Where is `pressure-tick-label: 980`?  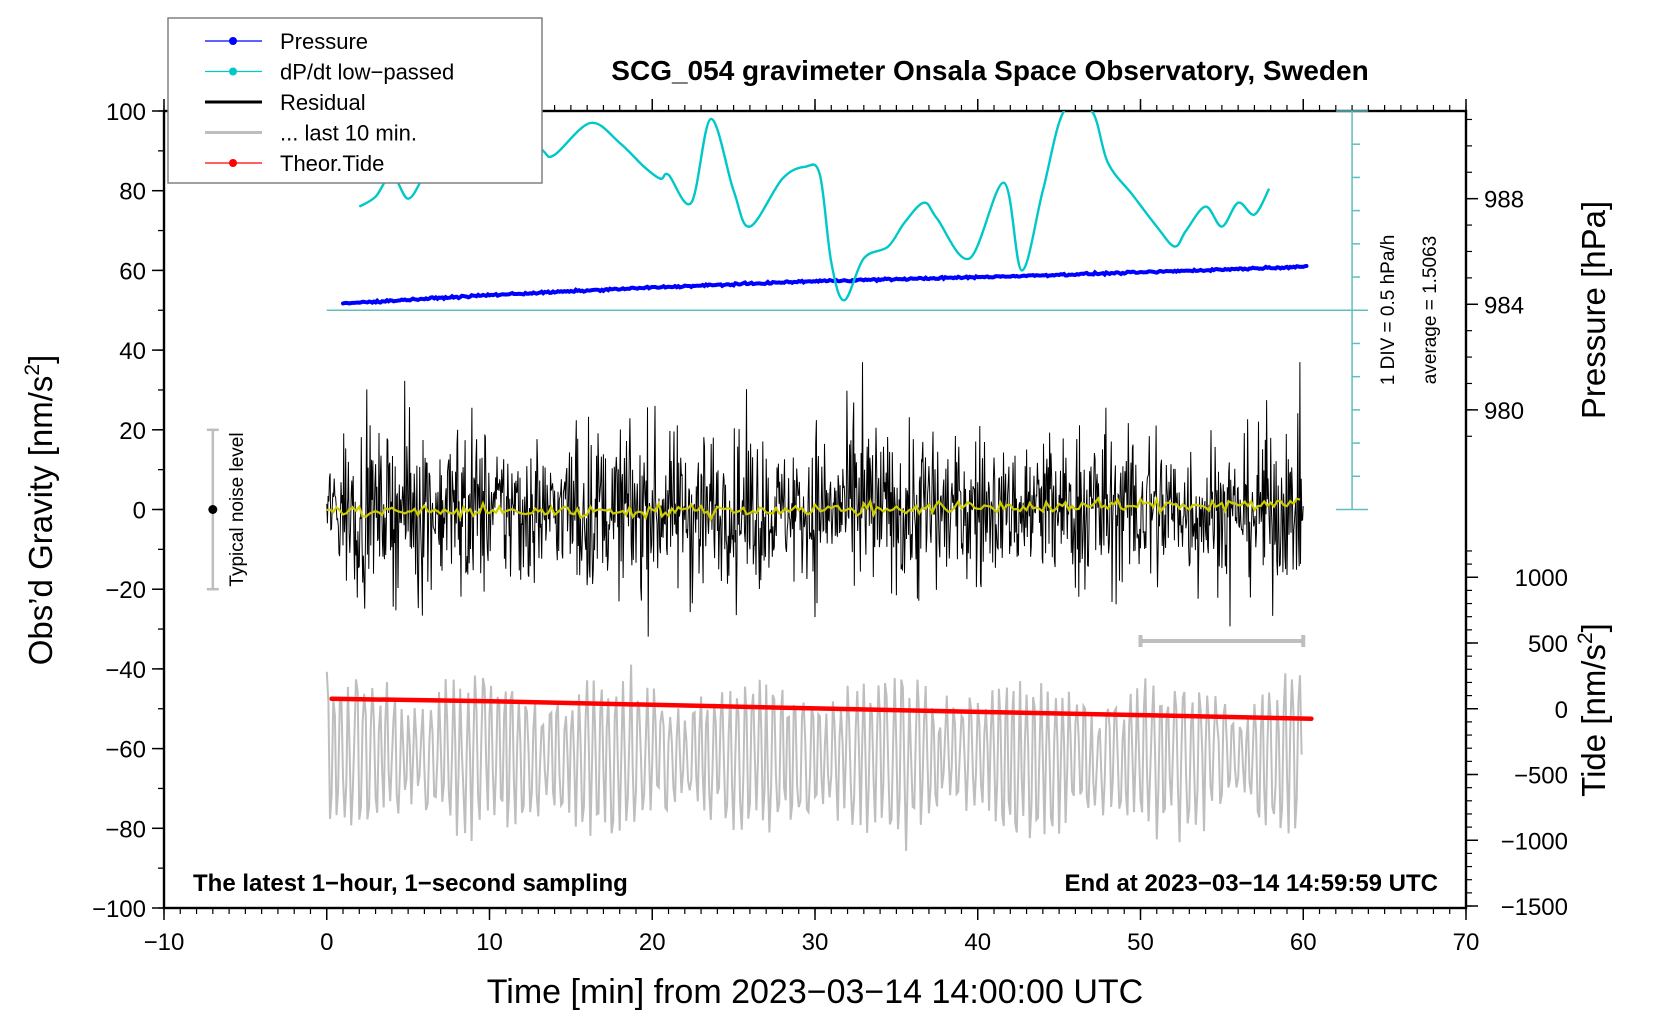
pressure-tick-label: 980 is located at coordinates (1504, 411).